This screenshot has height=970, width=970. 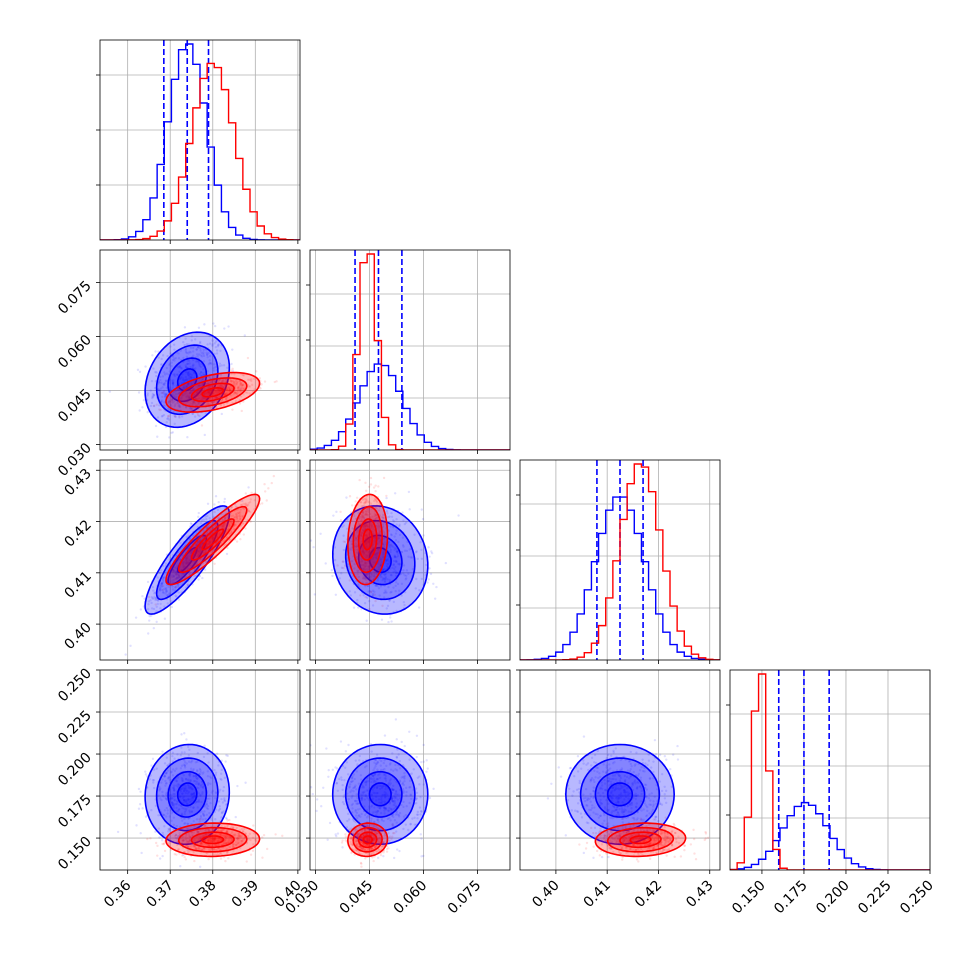 I want to click on y-tick-label: 0.41, so click(x=77, y=584).